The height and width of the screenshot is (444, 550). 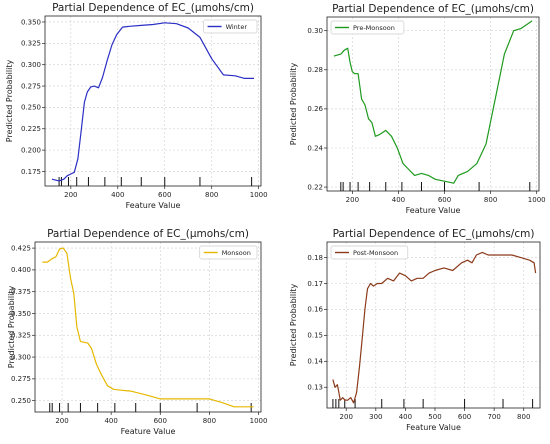 I want to click on y-tick-label: 0.15, so click(x=315, y=336).